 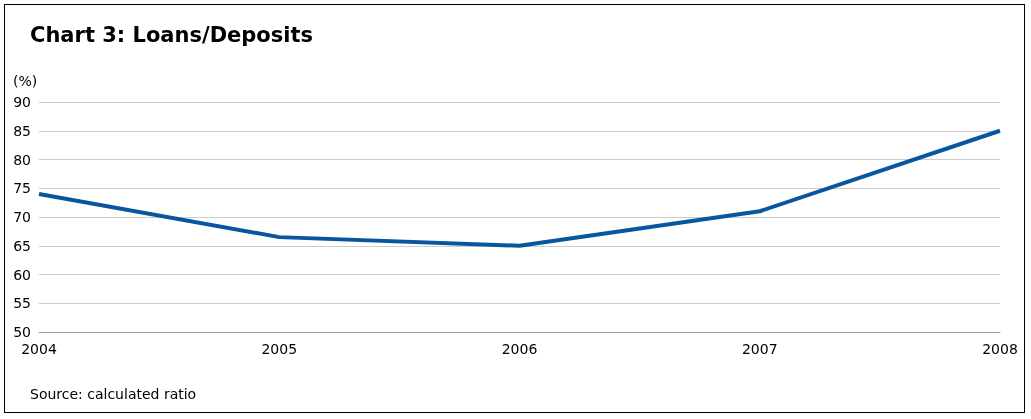 I want to click on x-tick-label: 2005, so click(x=279, y=349).